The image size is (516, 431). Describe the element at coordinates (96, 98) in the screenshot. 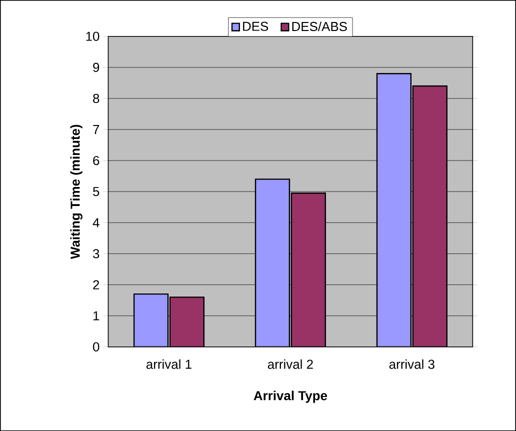

I see `y-tick-label: 8` at that location.